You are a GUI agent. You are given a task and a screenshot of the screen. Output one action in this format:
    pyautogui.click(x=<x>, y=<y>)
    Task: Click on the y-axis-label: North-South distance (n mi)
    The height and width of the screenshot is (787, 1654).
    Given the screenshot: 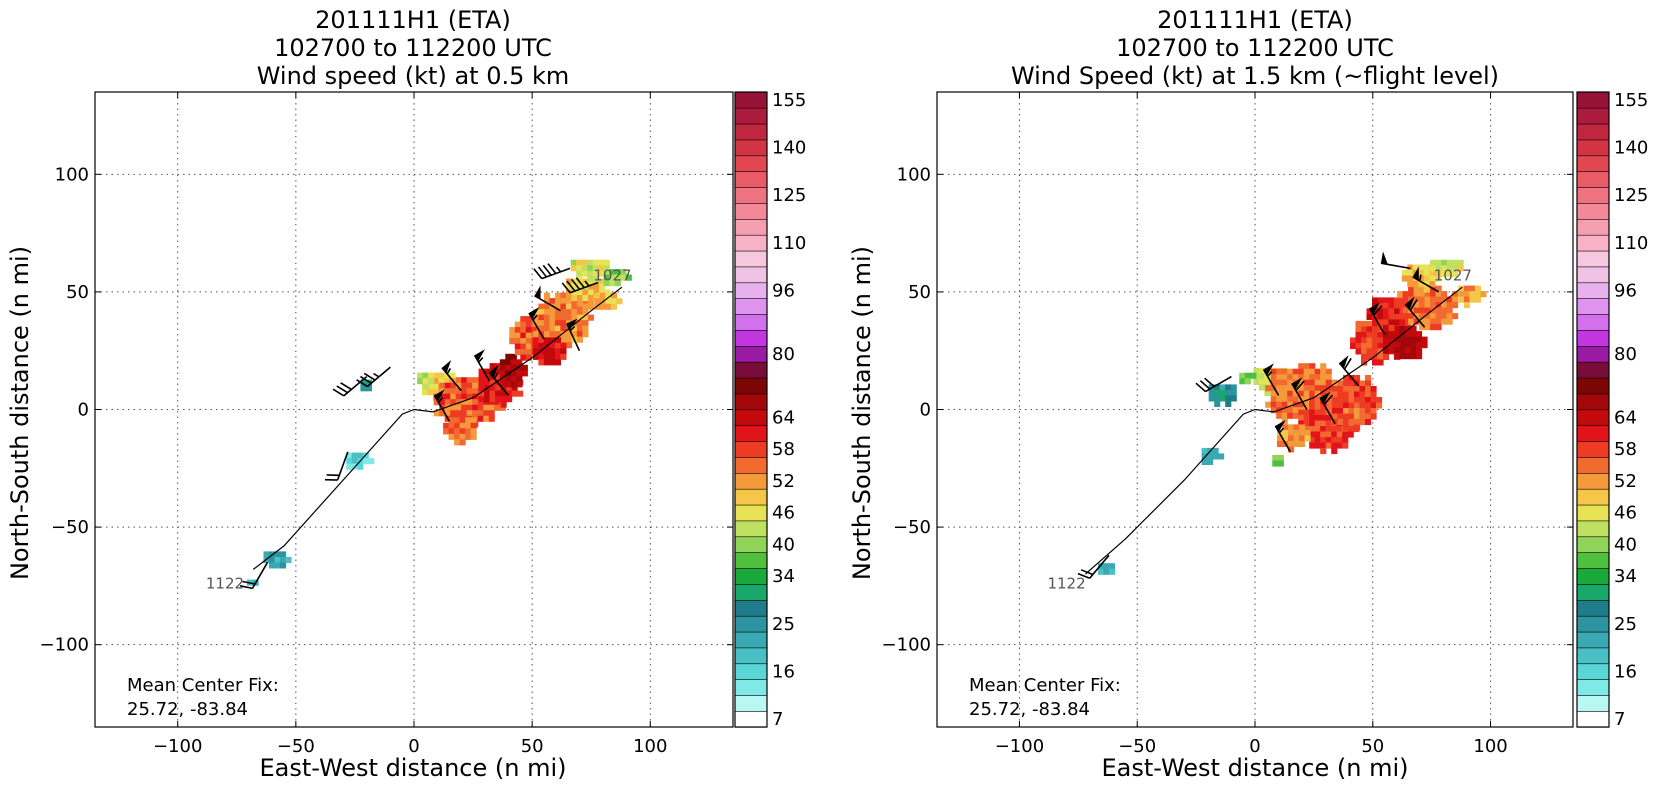 What is the action you would take?
    pyautogui.click(x=20, y=413)
    